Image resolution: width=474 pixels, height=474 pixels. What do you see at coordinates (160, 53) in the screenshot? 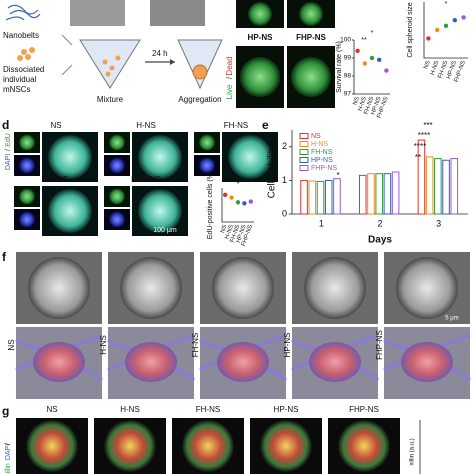
I see `label: 24 h` at bounding box center [160, 53].